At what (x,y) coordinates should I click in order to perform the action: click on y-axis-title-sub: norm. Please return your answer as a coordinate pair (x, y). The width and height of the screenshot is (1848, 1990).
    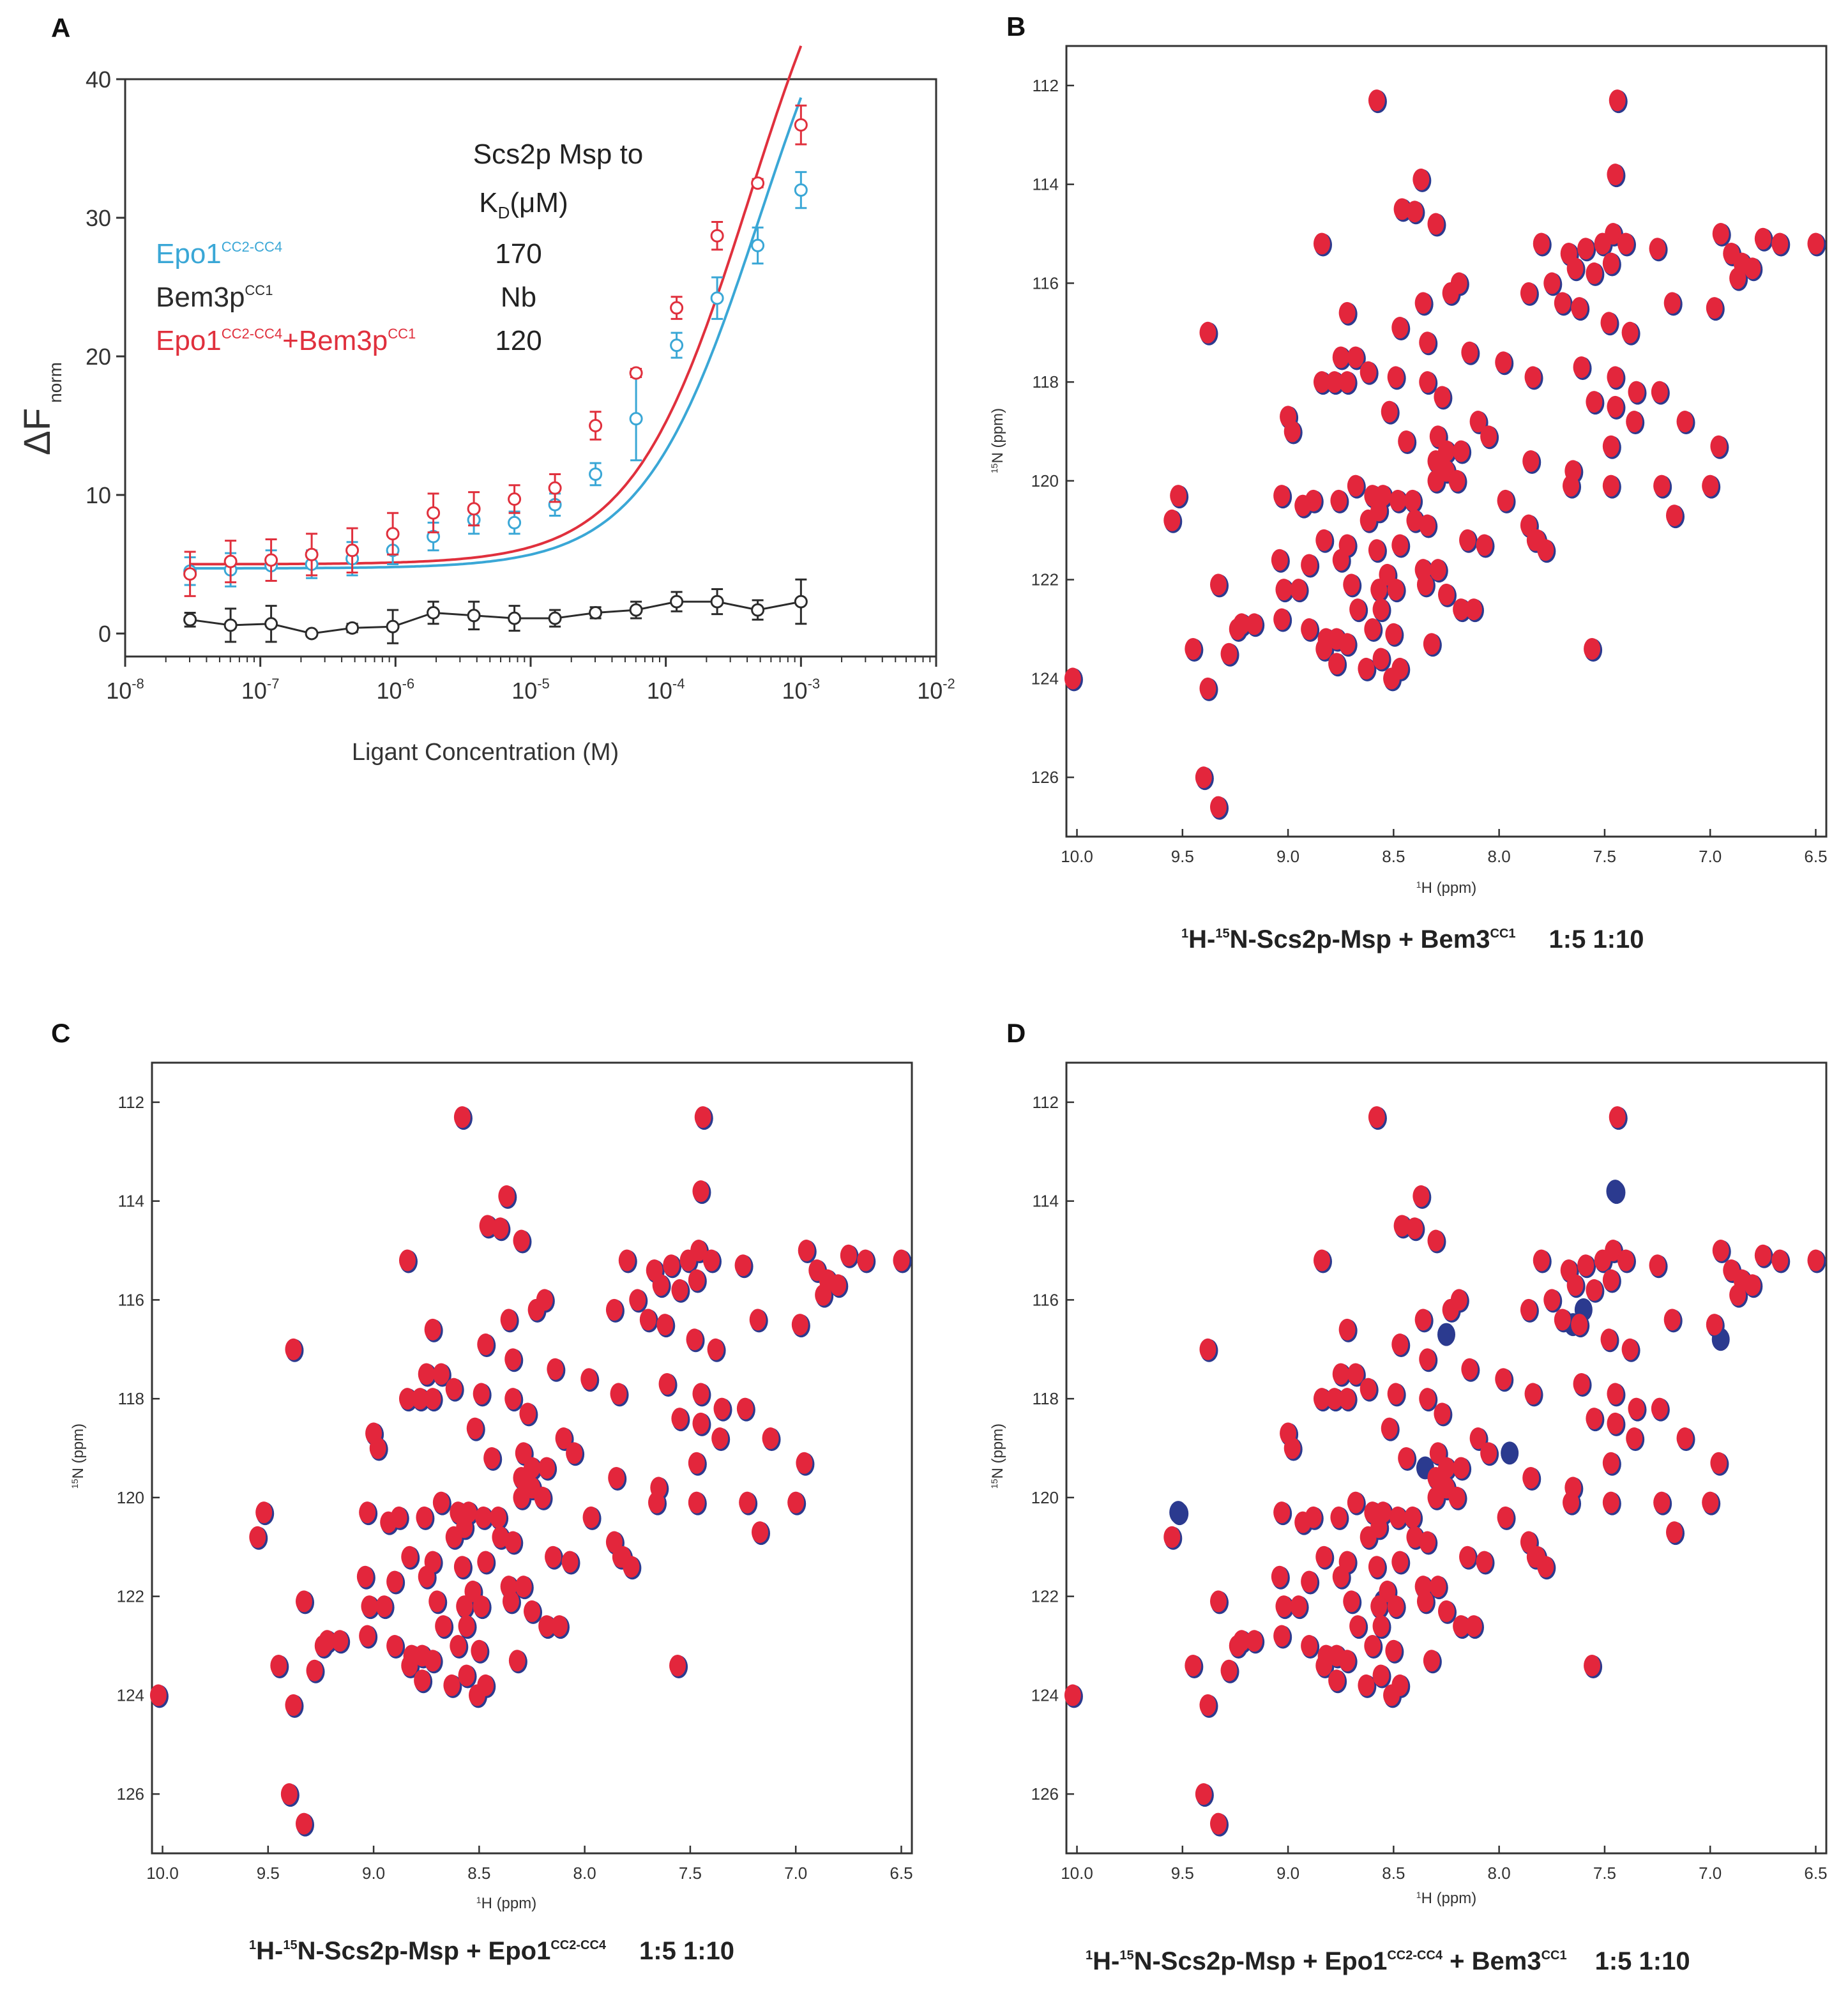
    Looking at the image, I should click on (55, 383).